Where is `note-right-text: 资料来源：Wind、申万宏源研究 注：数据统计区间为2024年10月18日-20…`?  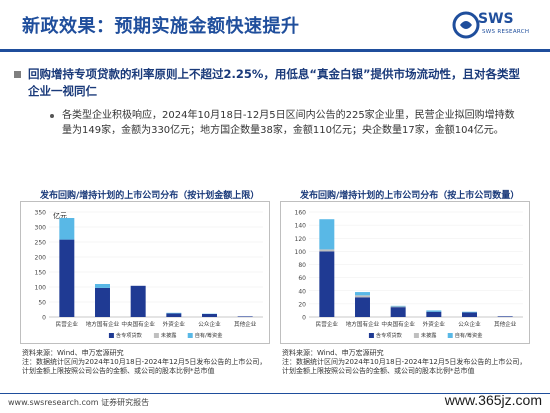 note-right-text: 资料来源：Wind、申万宏源研究 注：数据统计区间为2024年10月18日-20… is located at coordinates (404, 362).